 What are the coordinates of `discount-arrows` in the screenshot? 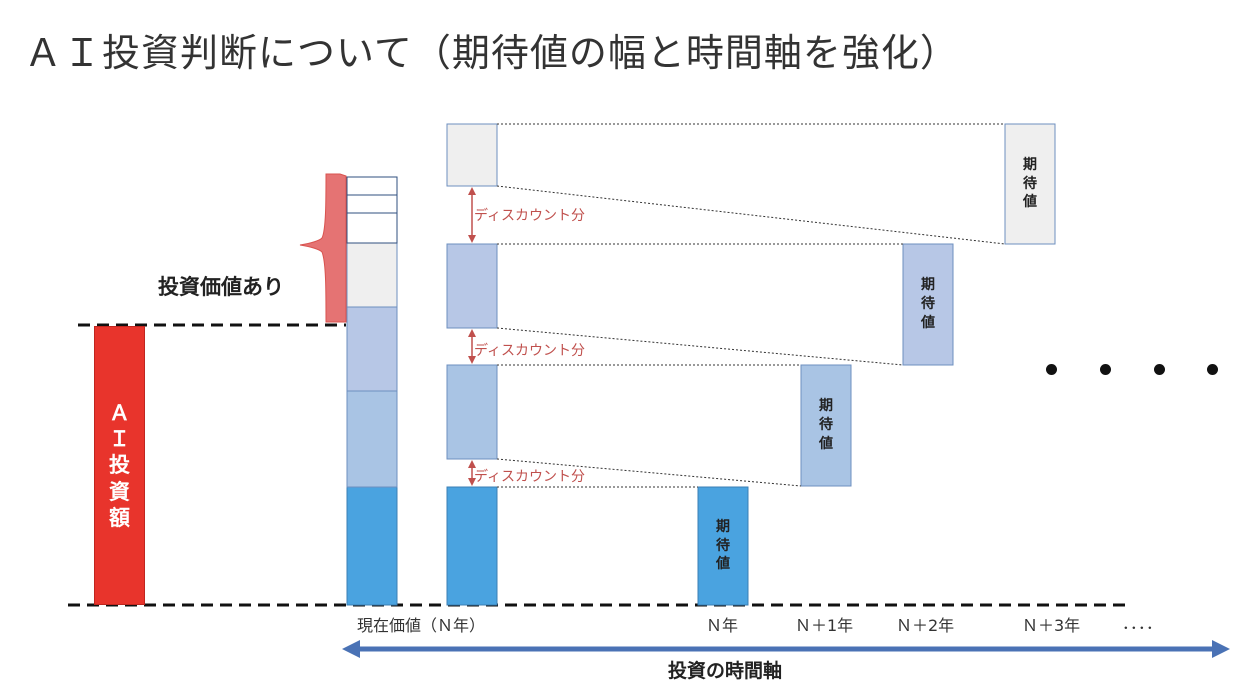 It's located at (472, 336).